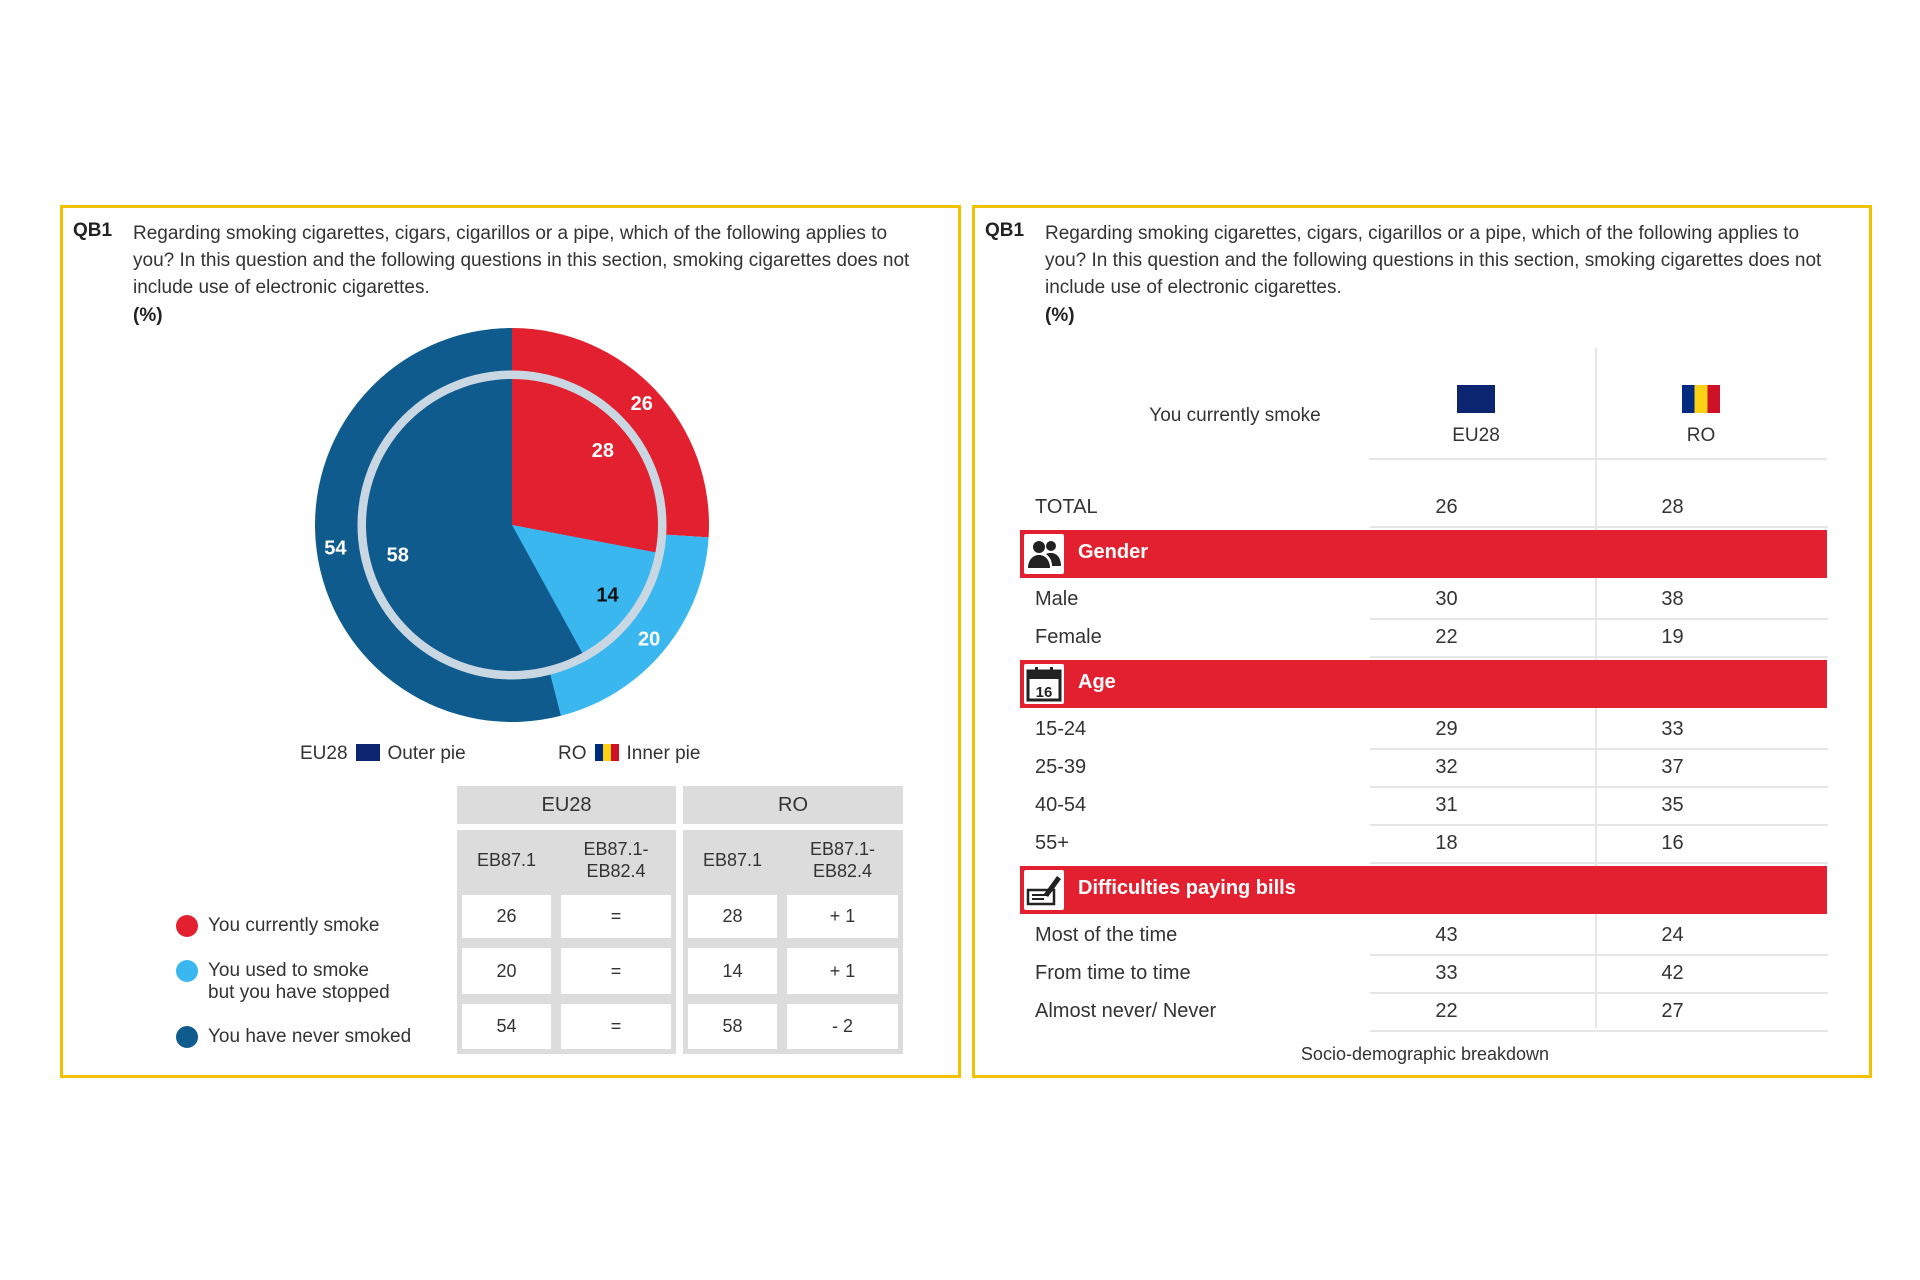 The width and height of the screenshot is (1920, 1280). What do you see at coordinates (842, 1026) in the screenshot?
I see `table-cell-never-smoked-ro-diff: - 2` at bounding box center [842, 1026].